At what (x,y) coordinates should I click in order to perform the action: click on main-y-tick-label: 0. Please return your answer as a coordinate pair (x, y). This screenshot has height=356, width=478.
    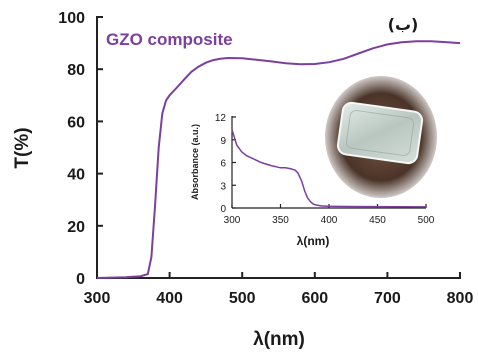
    Looking at the image, I should click on (80, 279).